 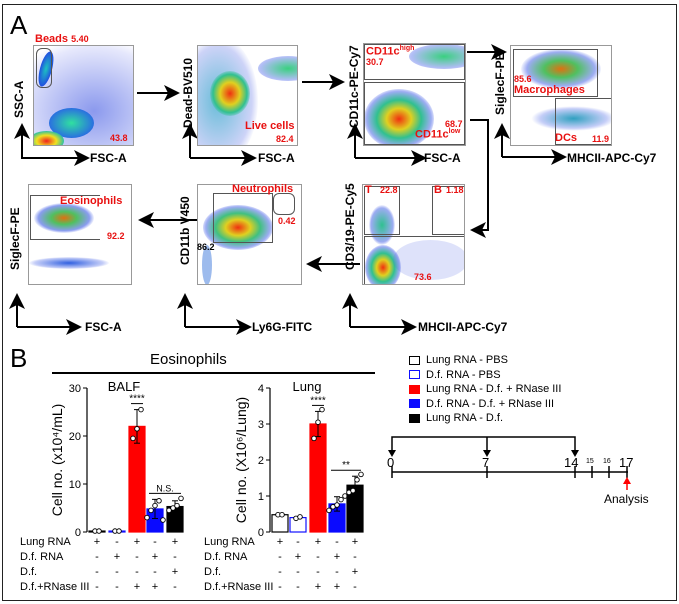 I want to click on flow-plot-cd11c, so click(x=414, y=94).